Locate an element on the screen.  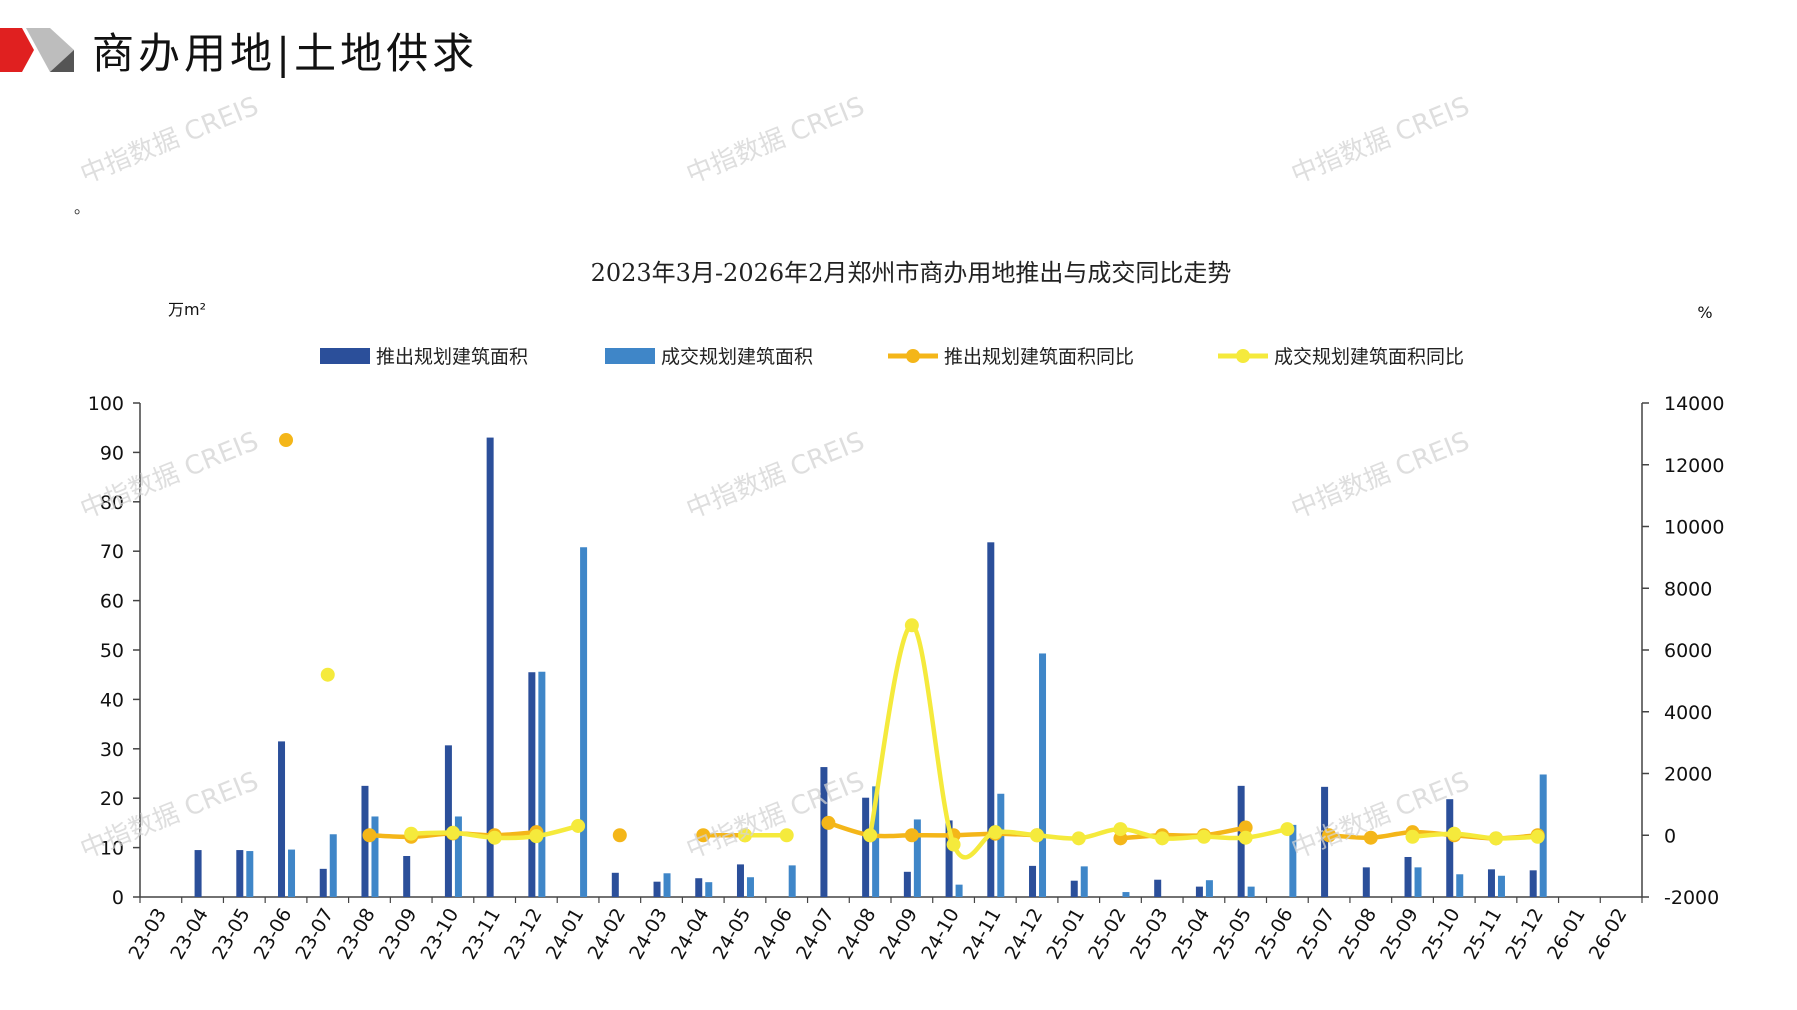
y-left-tick-label: 10 is located at coordinates (112, 849).